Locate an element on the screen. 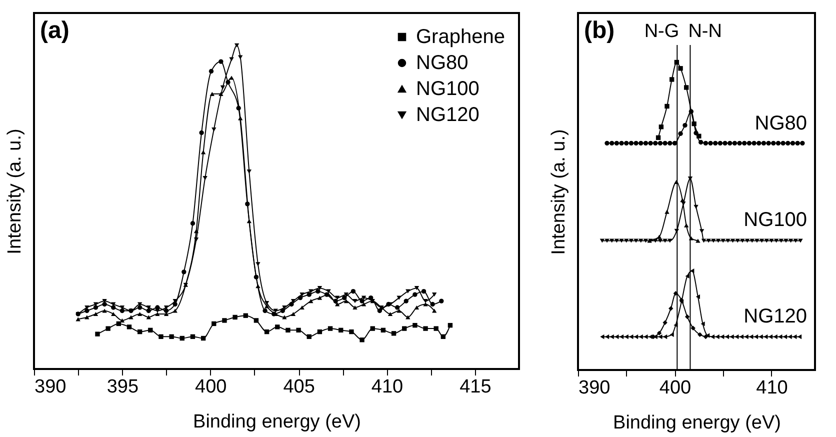 The height and width of the screenshot is (437, 836). annotation: NG80 is located at coordinates (780, 123).